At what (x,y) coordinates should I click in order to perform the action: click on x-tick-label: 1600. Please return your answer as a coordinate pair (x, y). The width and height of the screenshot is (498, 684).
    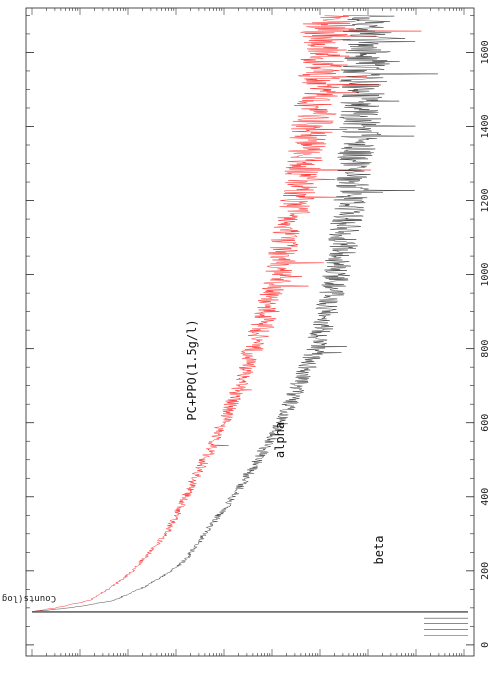
    Looking at the image, I should click on (485, 52).